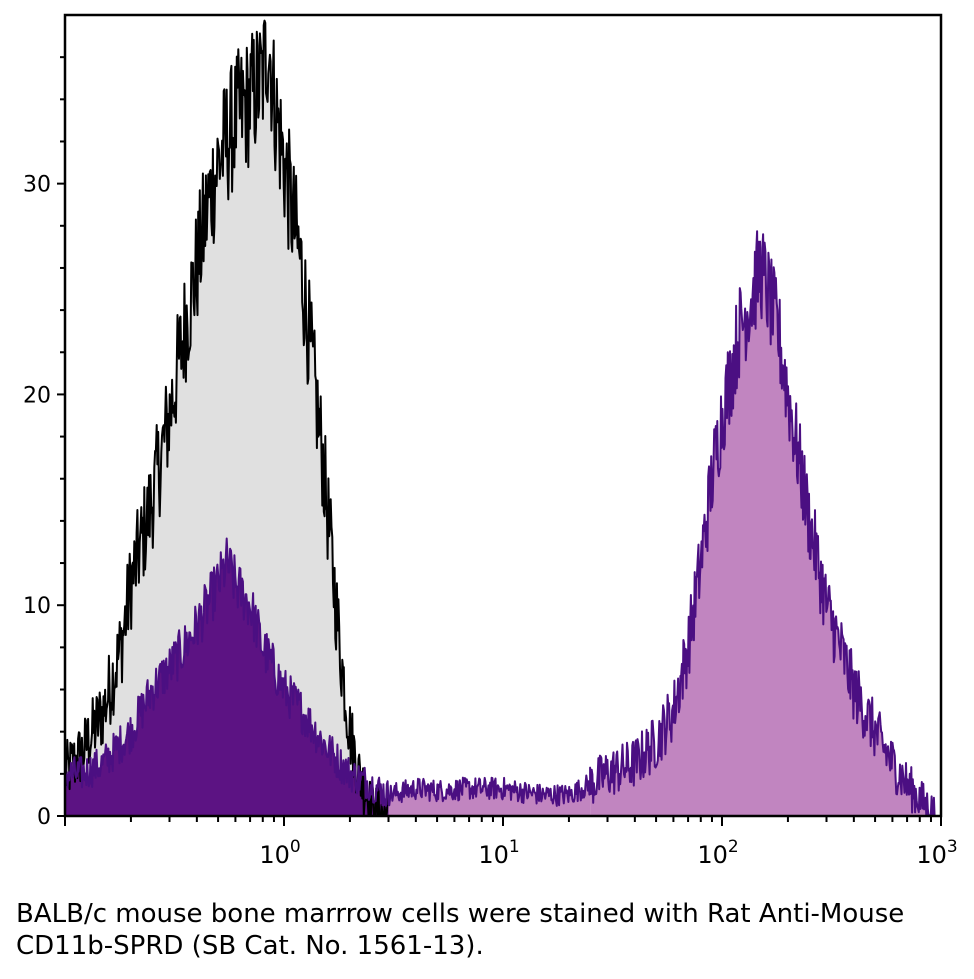 The image size is (974, 979). What do you see at coordinates (37, 395) in the screenshot?
I see `y-tick-label: 20` at bounding box center [37, 395].